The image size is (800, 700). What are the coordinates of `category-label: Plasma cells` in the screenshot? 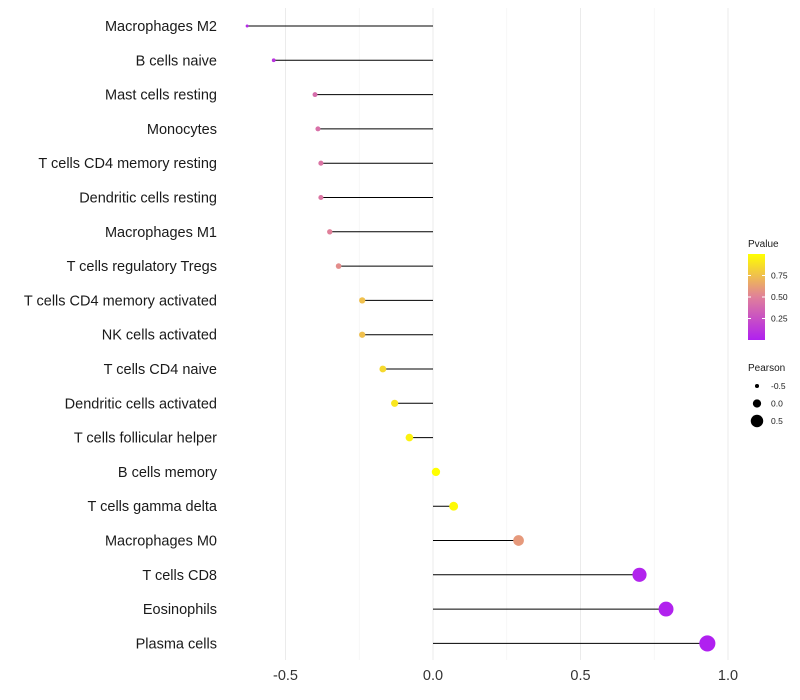 It's located at (176, 644).